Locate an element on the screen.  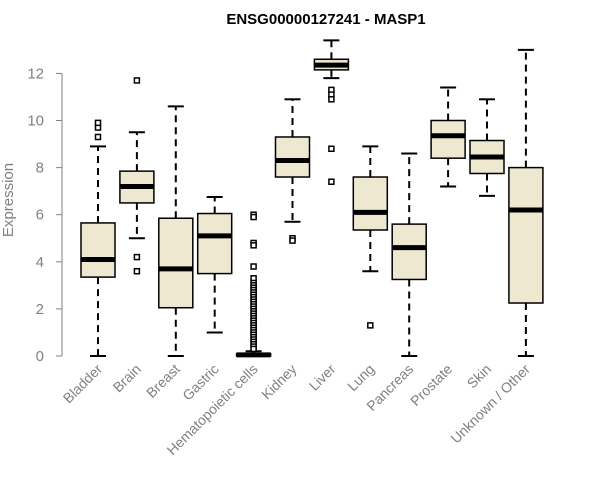
x-label-brain: Brain is located at coordinates (127, 378).